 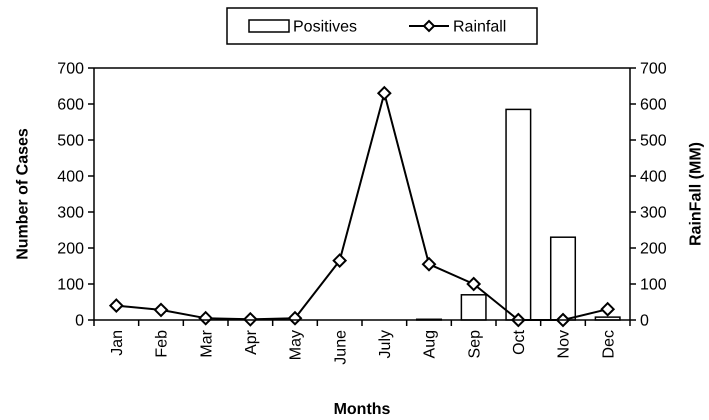 I want to click on y2-tick-label: 200, so click(x=653, y=249).